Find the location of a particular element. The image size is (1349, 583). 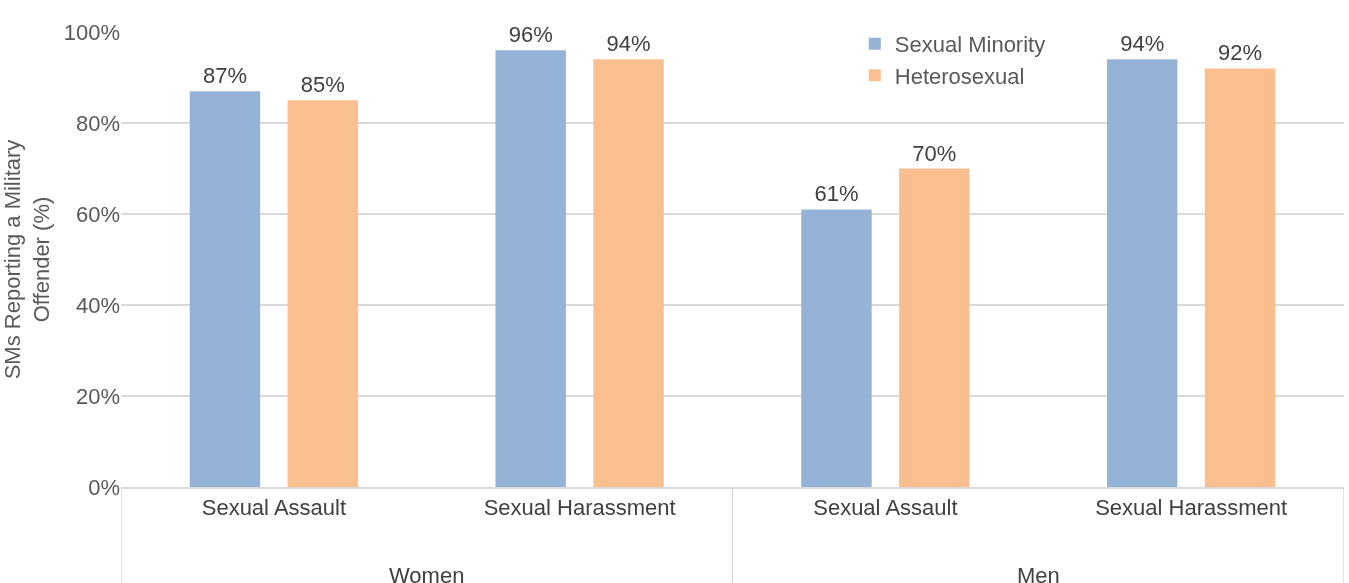

y-tick-label: 0% is located at coordinates (104, 487).